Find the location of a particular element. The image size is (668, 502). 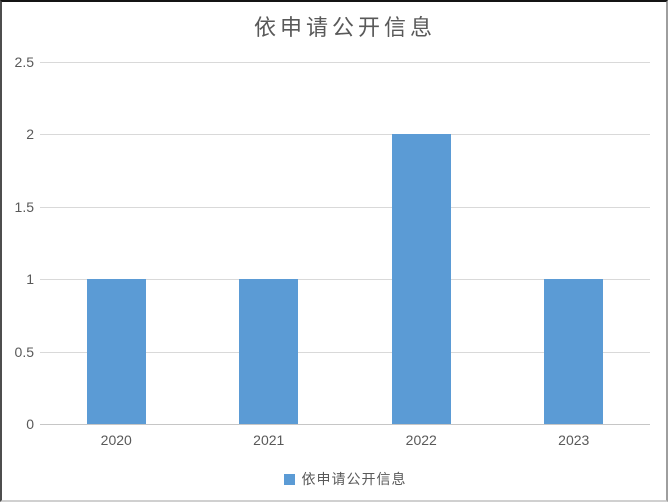

legend-swatch-icon is located at coordinates (289, 479).